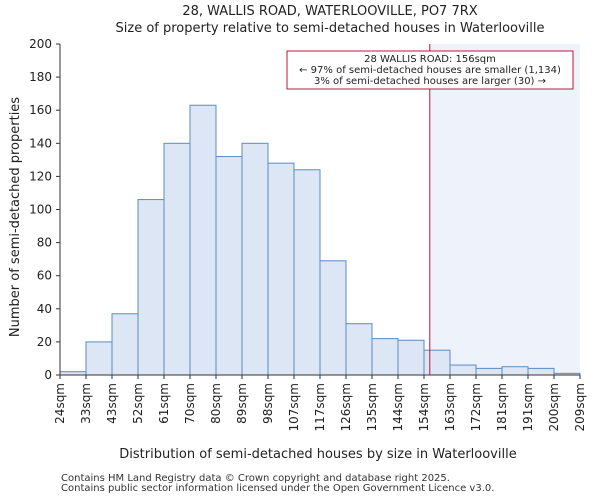 Image resolution: width=600 pixels, height=500 pixels. What do you see at coordinates (372, 407) in the screenshot?
I see `x-tick-label: 135sqm` at bounding box center [372, 407].